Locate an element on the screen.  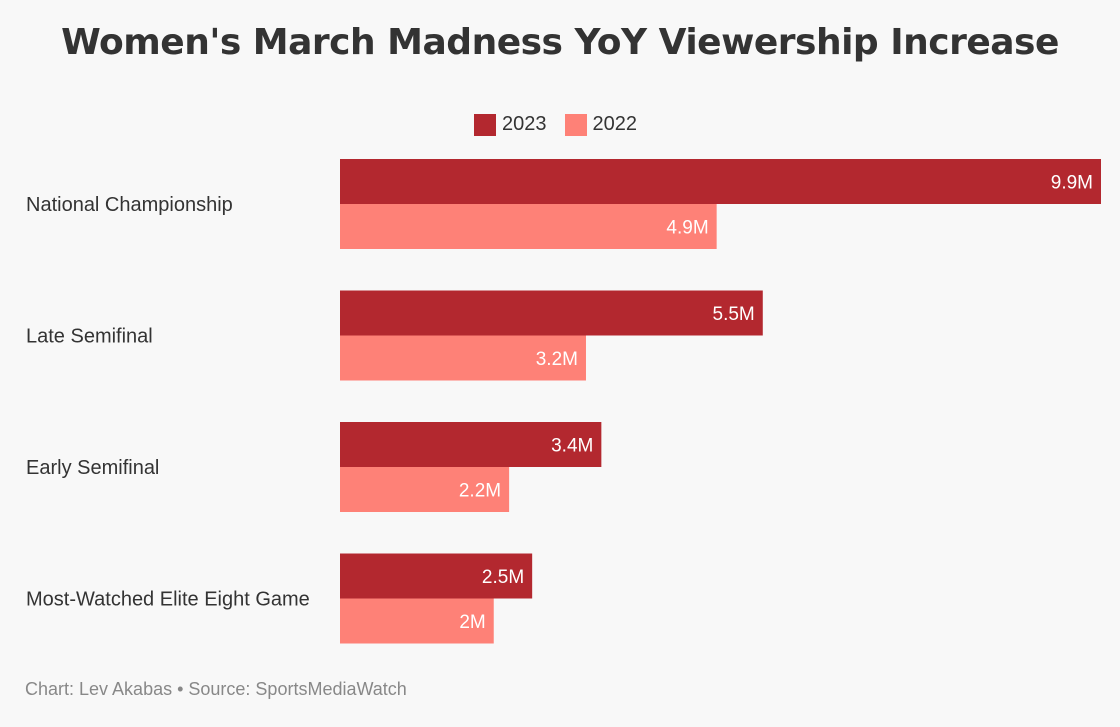
category-label-most-watched-elite-eight-game: Most-Watched Elite Eight Game is located at coordinates (168, 600).